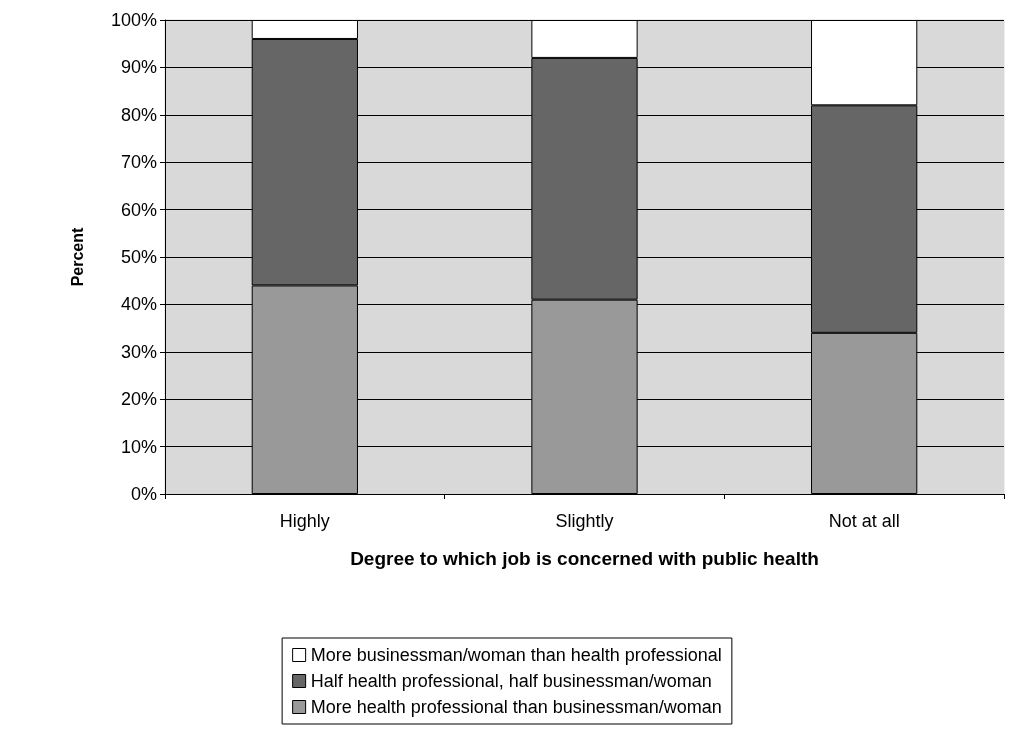  What do you see at coordinates (304, 521) in the screenshot?
I see `x-tick-label: Highly` at bounding box center [304, 521].